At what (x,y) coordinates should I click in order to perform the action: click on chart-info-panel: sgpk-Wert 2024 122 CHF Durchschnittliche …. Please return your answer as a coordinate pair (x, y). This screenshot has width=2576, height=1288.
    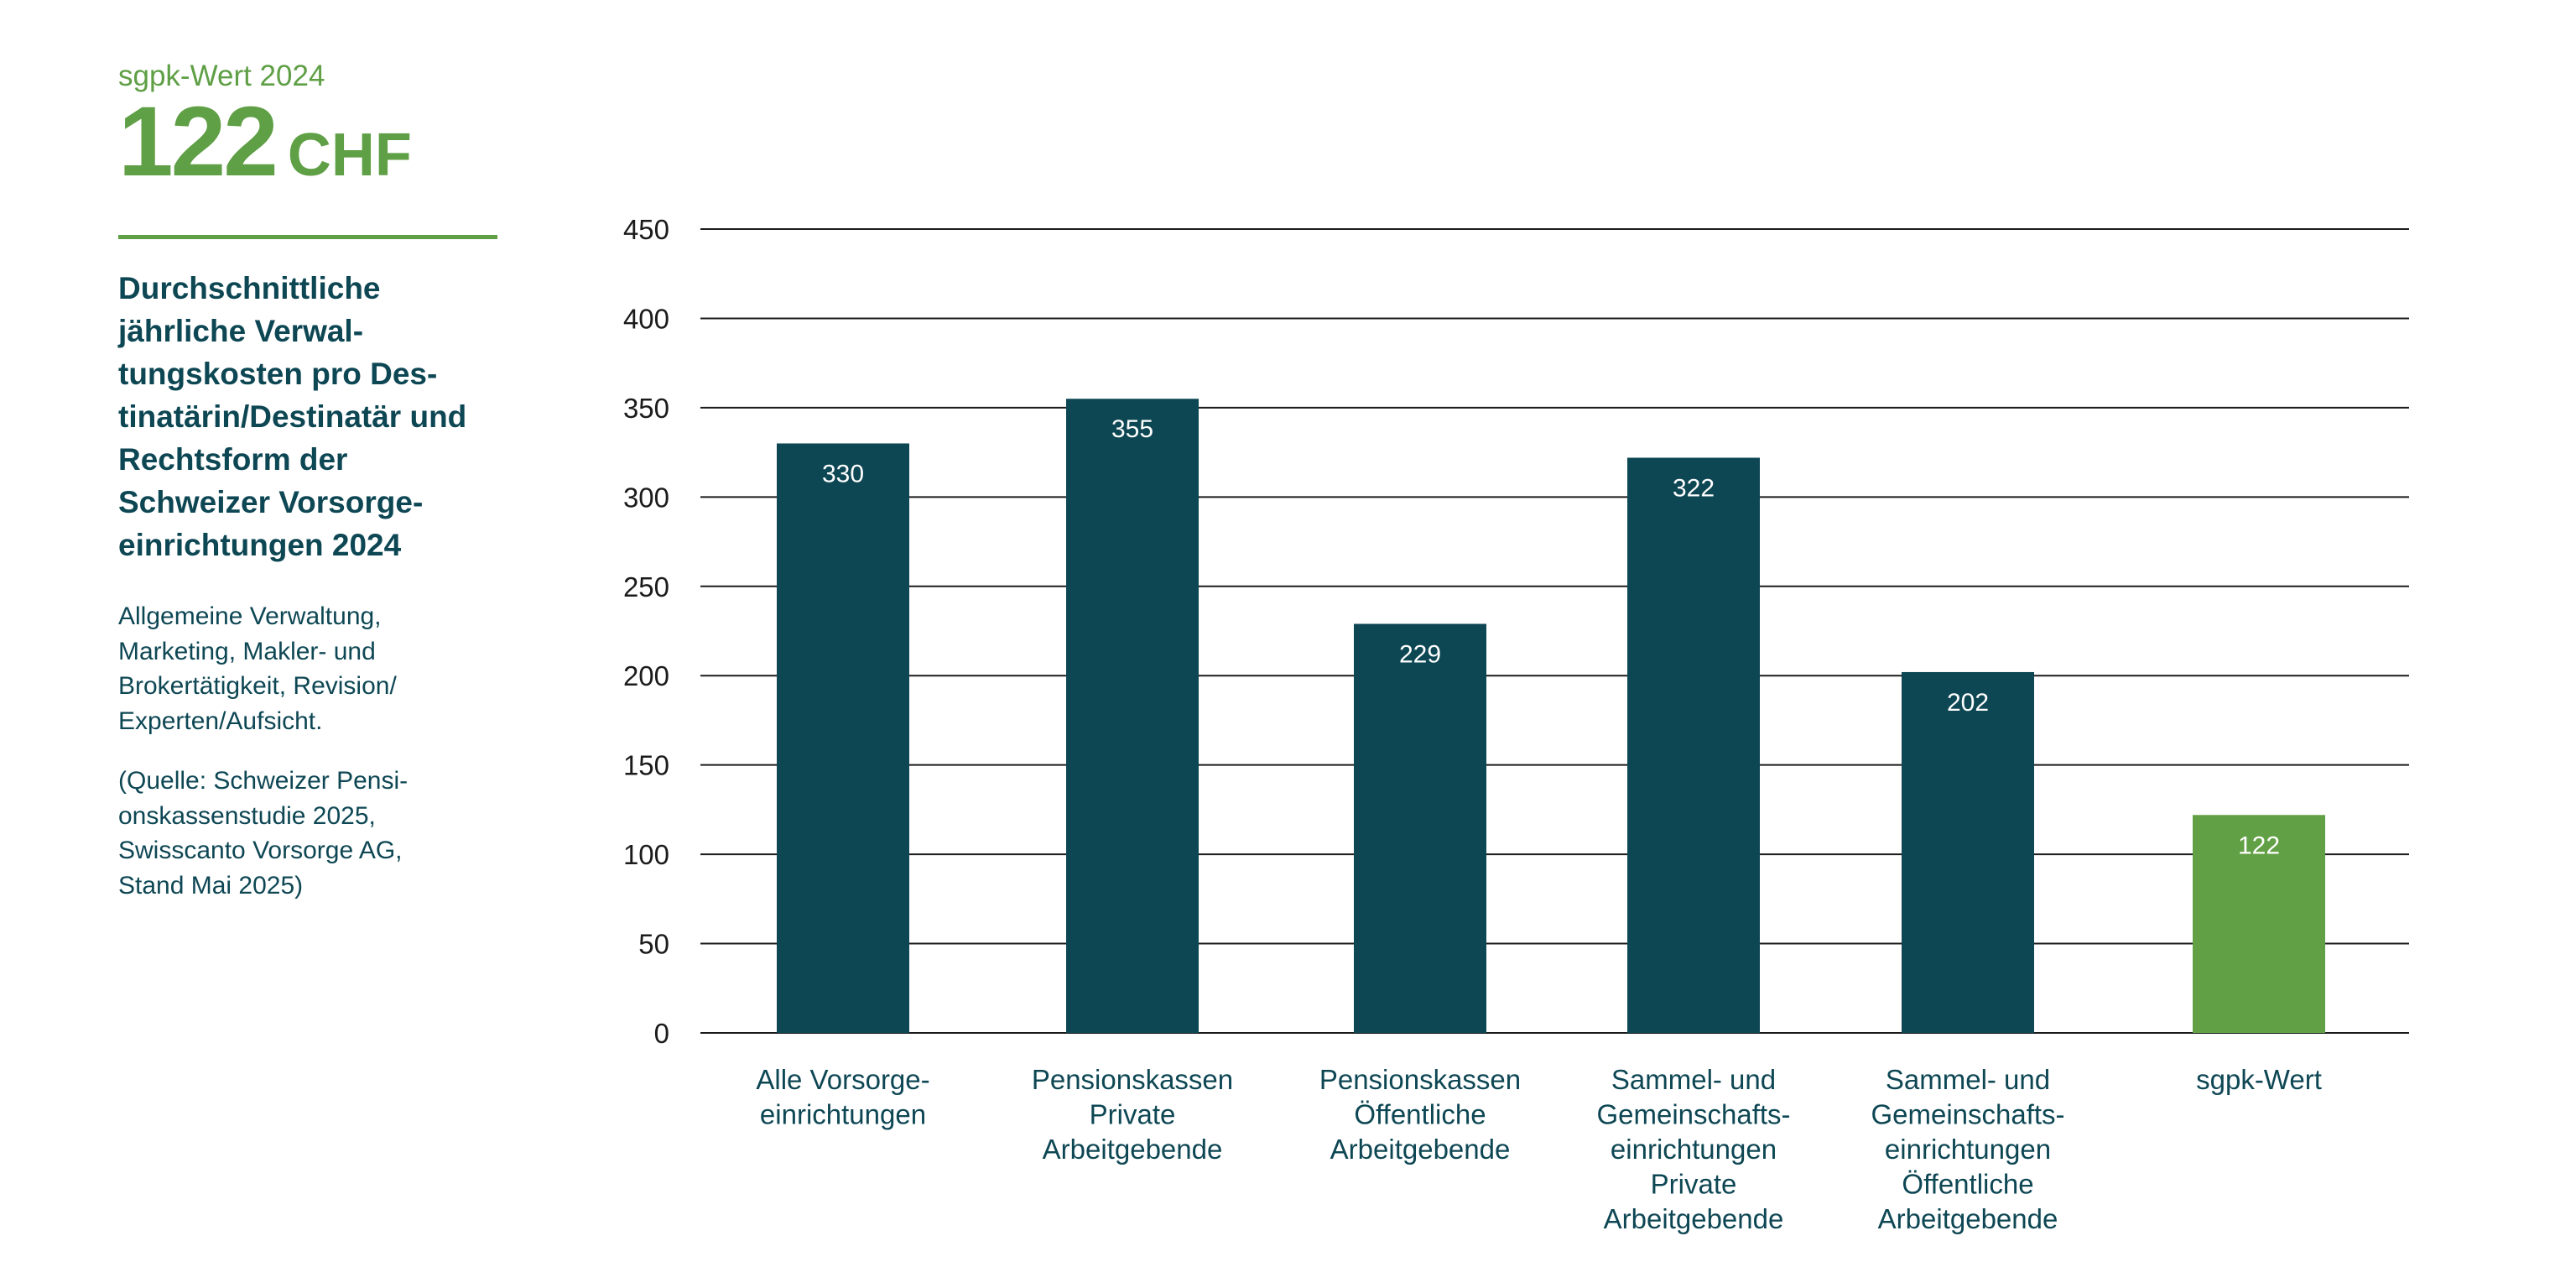
    Looking at the image, I should click on (311, 481).